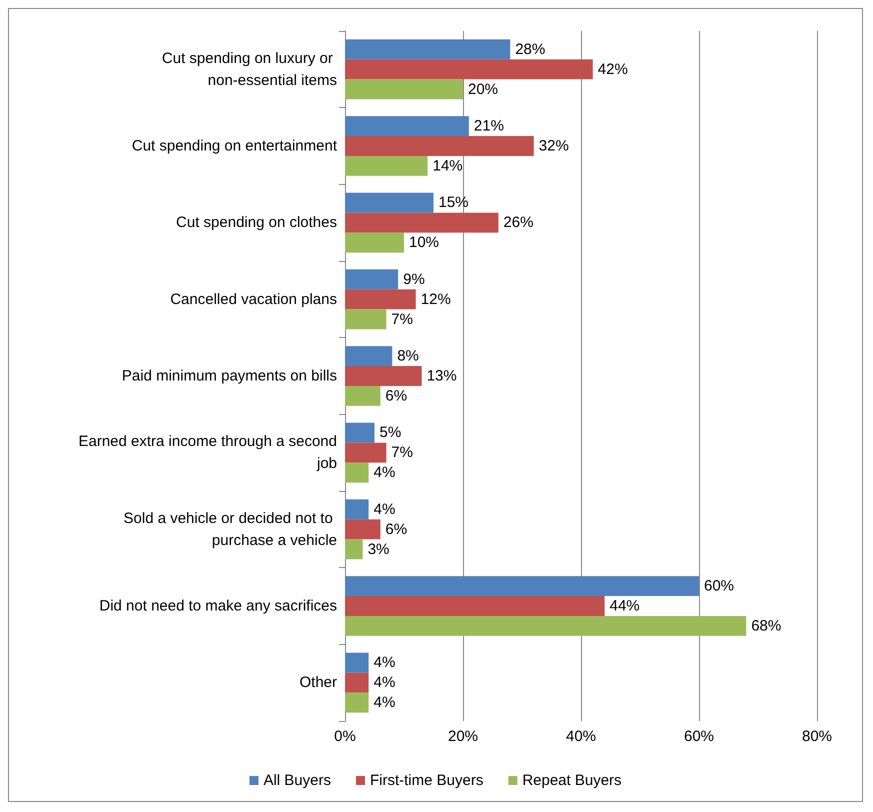  I want to click on x-tick-label: 80%, so click(817, 736).